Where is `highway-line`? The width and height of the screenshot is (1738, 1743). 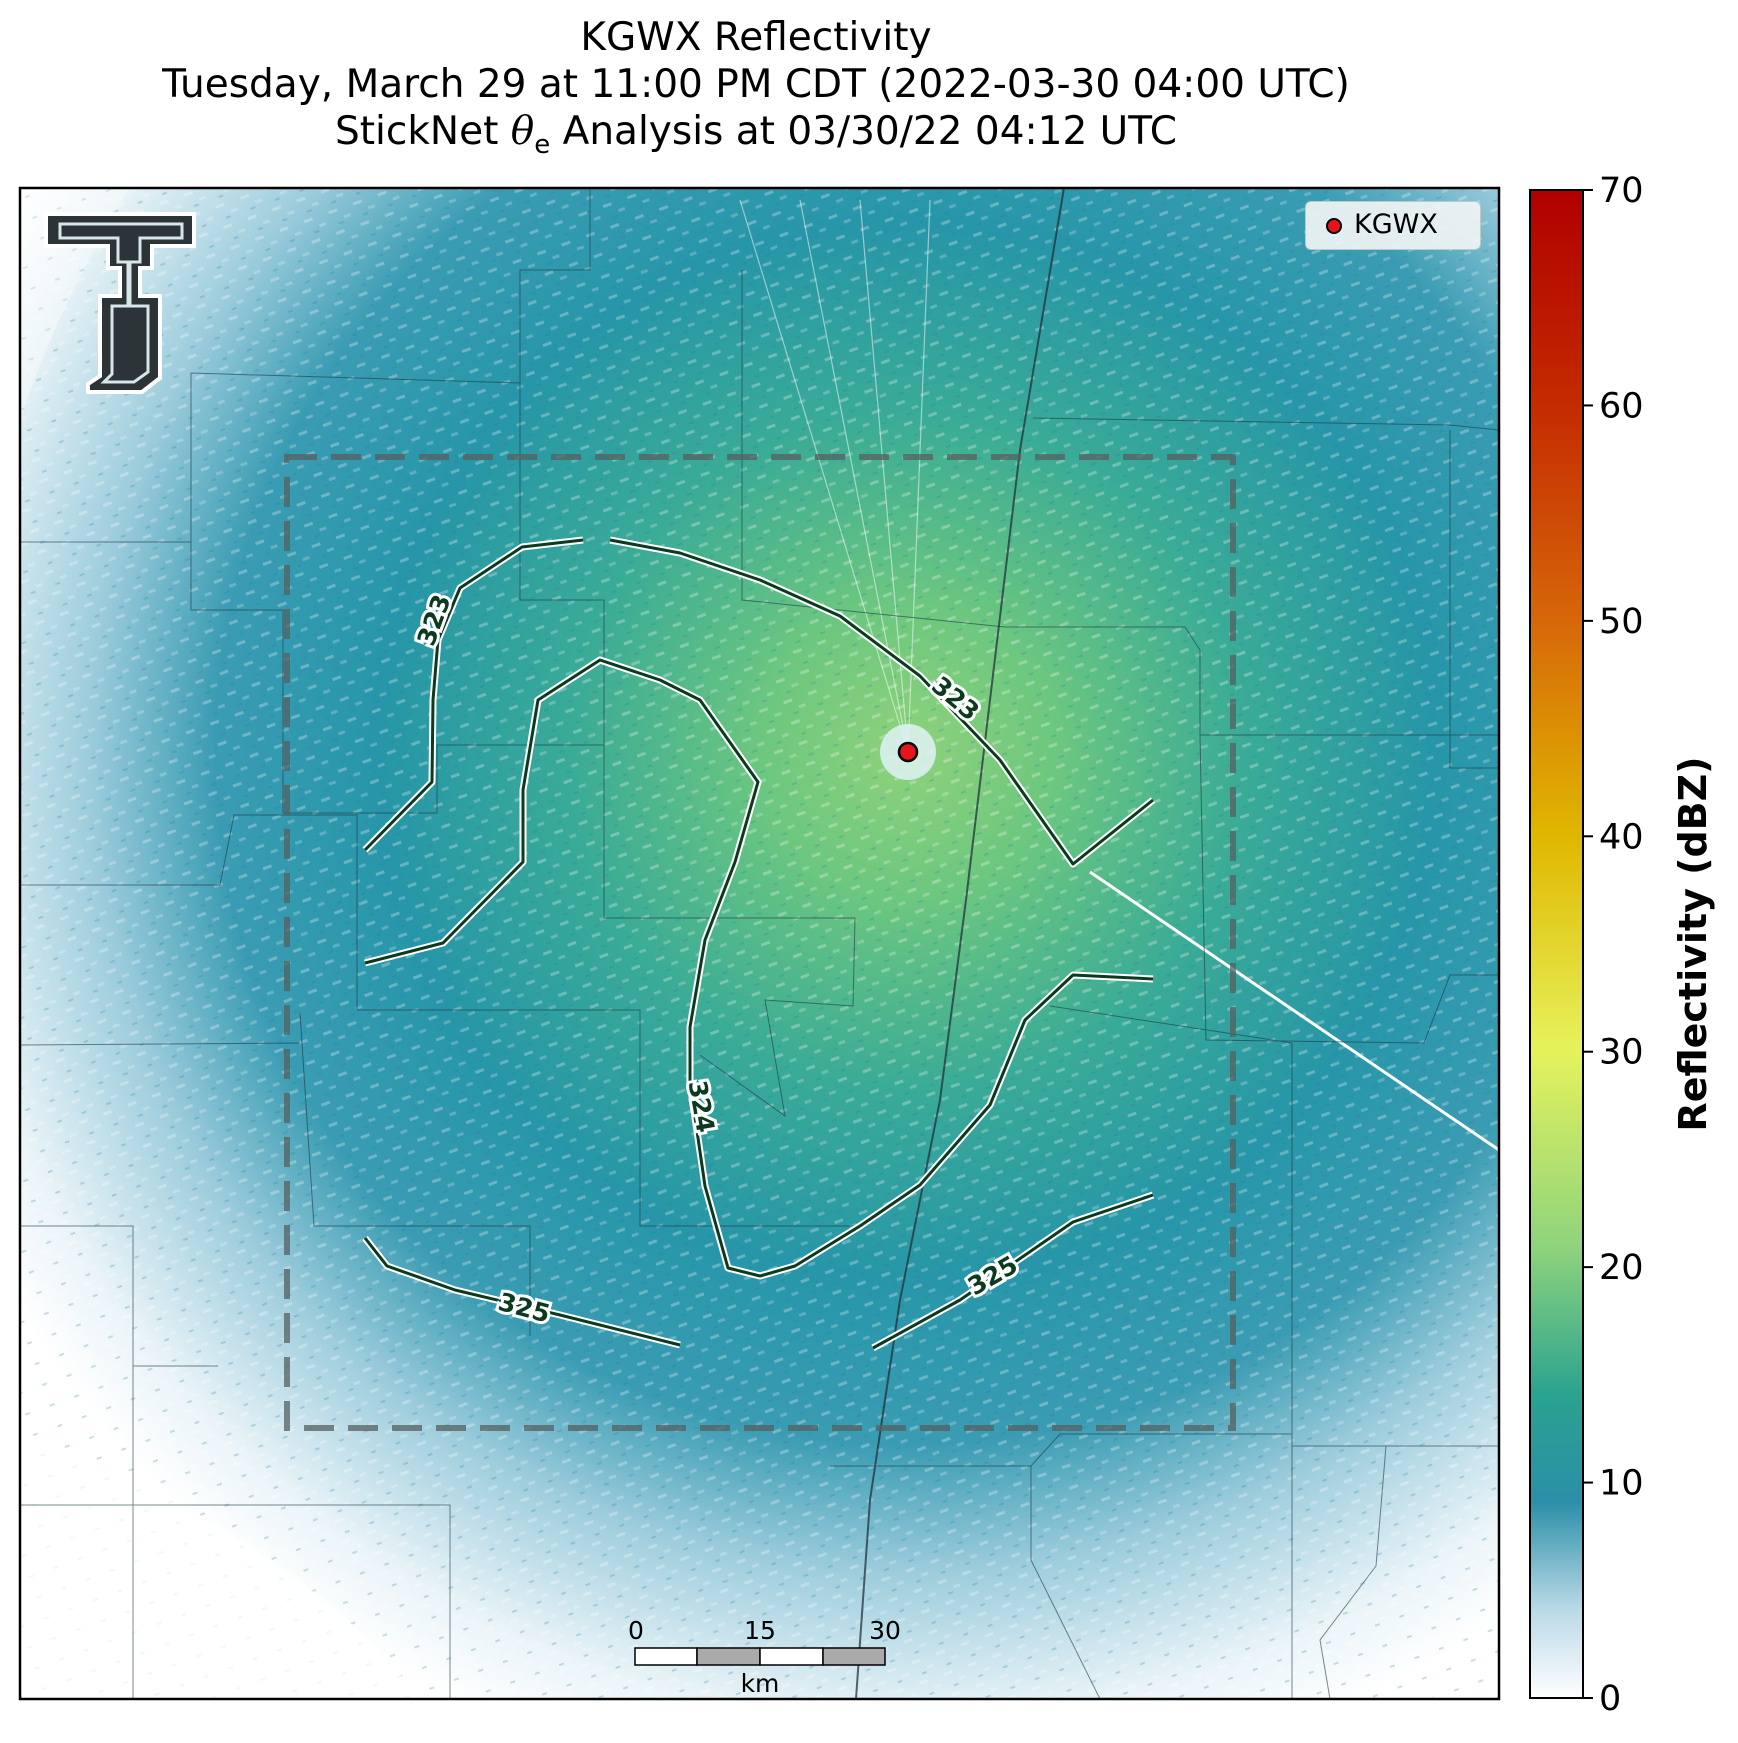
highway-line is located at coordinates (960, 943).